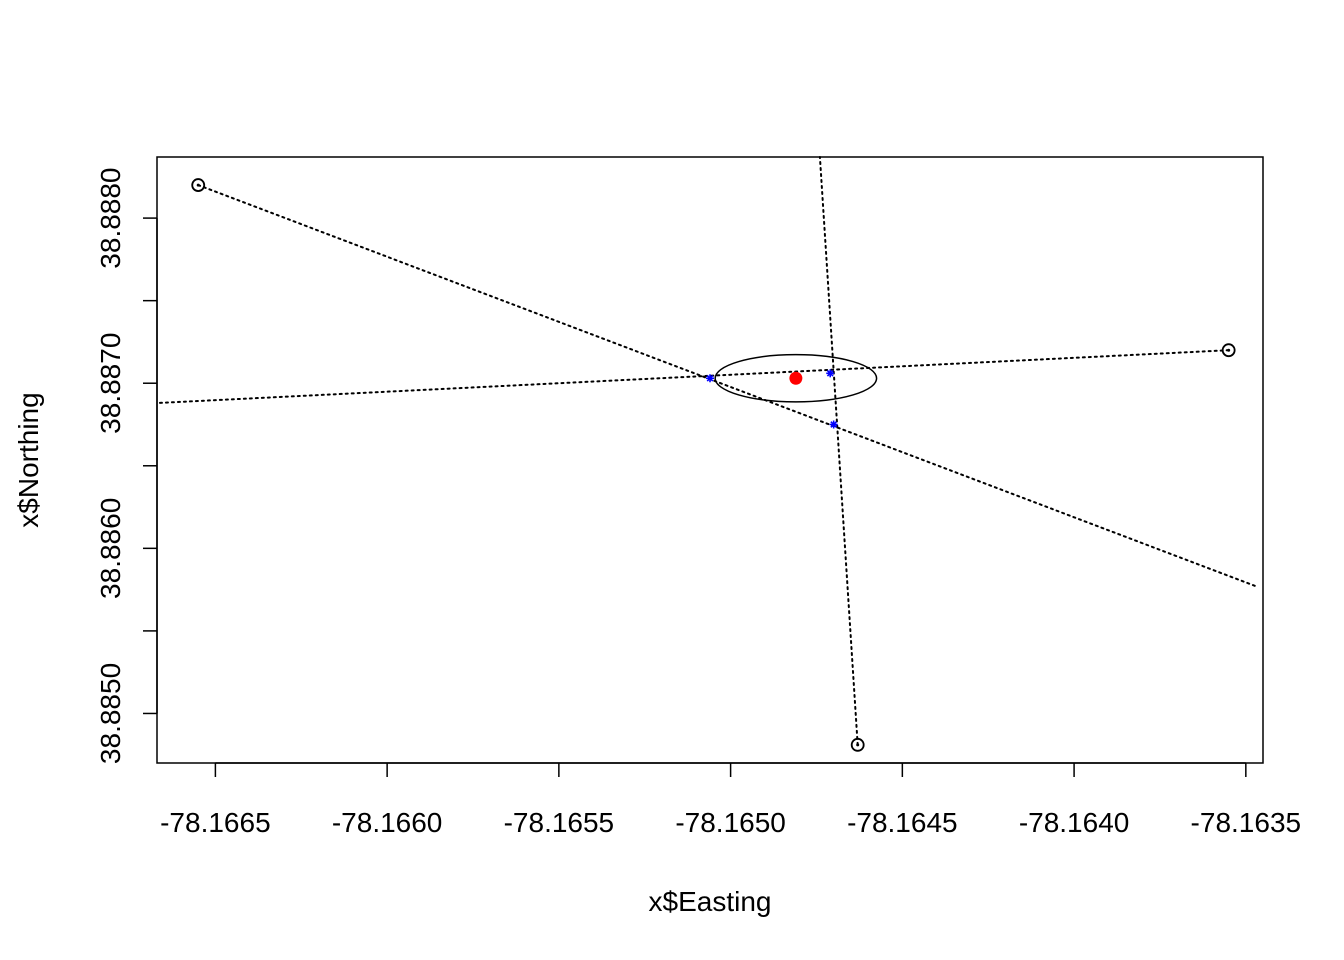 Image resolution: width=1344 pixels, height=960 pixels. I want to click on location-estimate, so click(796, 378).